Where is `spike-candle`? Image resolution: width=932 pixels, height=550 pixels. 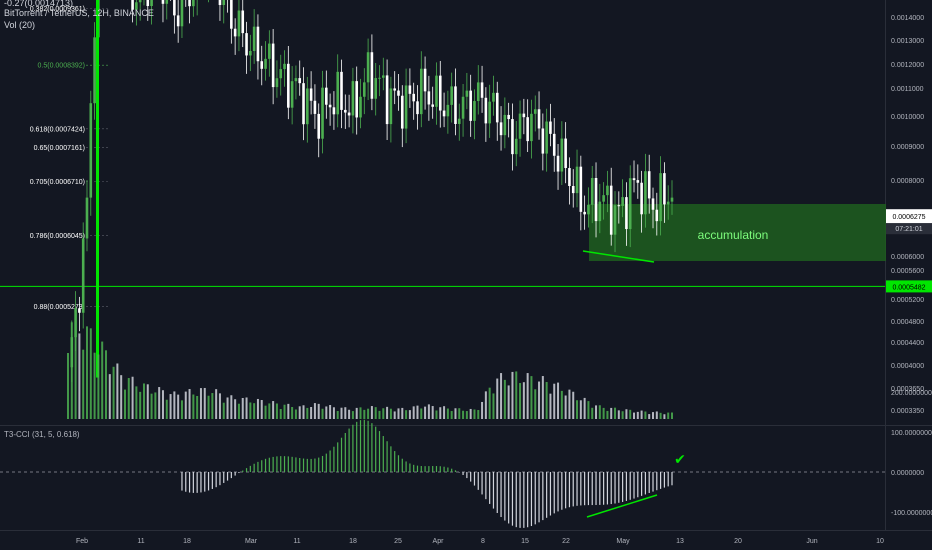
spike-candle is located at coordinates (97, 189).